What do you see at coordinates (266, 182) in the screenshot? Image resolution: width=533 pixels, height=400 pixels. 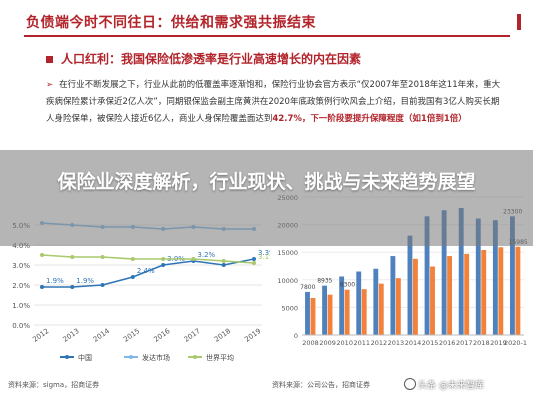 I see `banner-title: 保险业深度解析，行业现状、挑战与未来趋势展望` at bounding box center [266, 182].